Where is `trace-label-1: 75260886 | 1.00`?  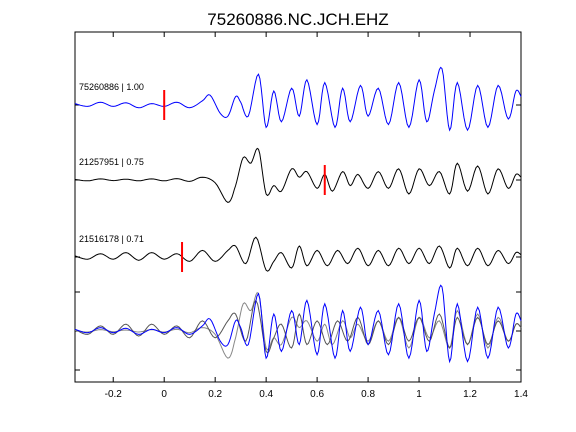
trace-label-1: 75260886 | 1.00 is located at coordinates (111, 87).